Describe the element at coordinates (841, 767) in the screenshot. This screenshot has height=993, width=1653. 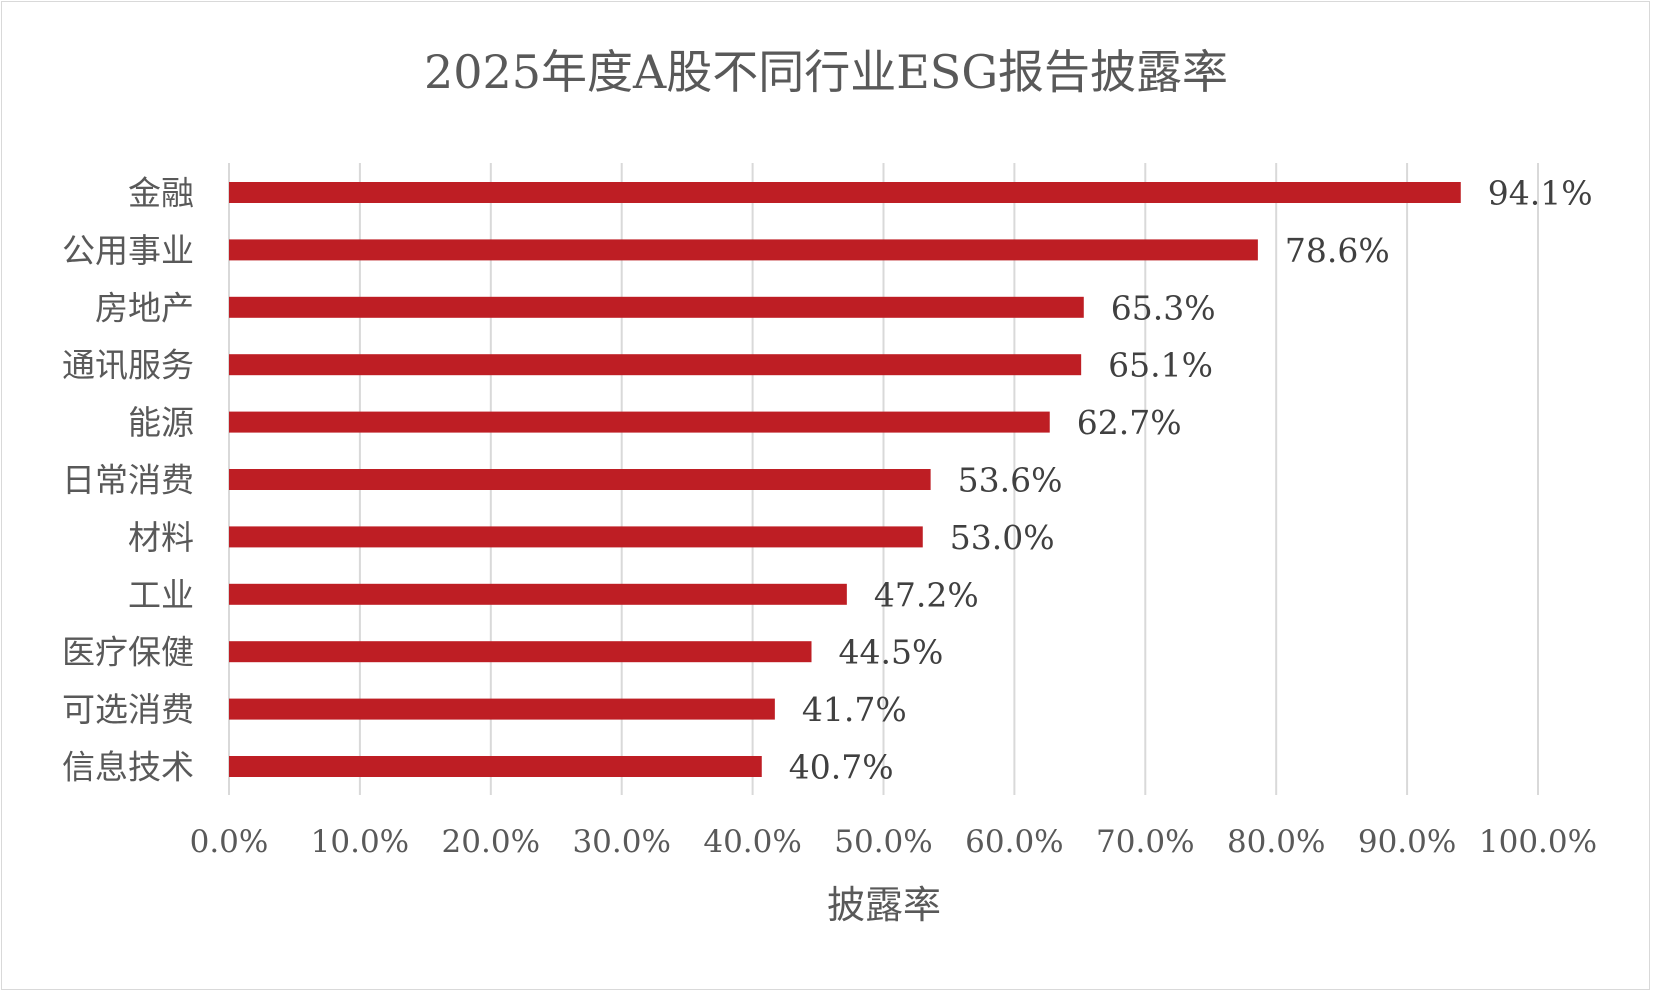
I see `data-label: 40.7%` at that location.